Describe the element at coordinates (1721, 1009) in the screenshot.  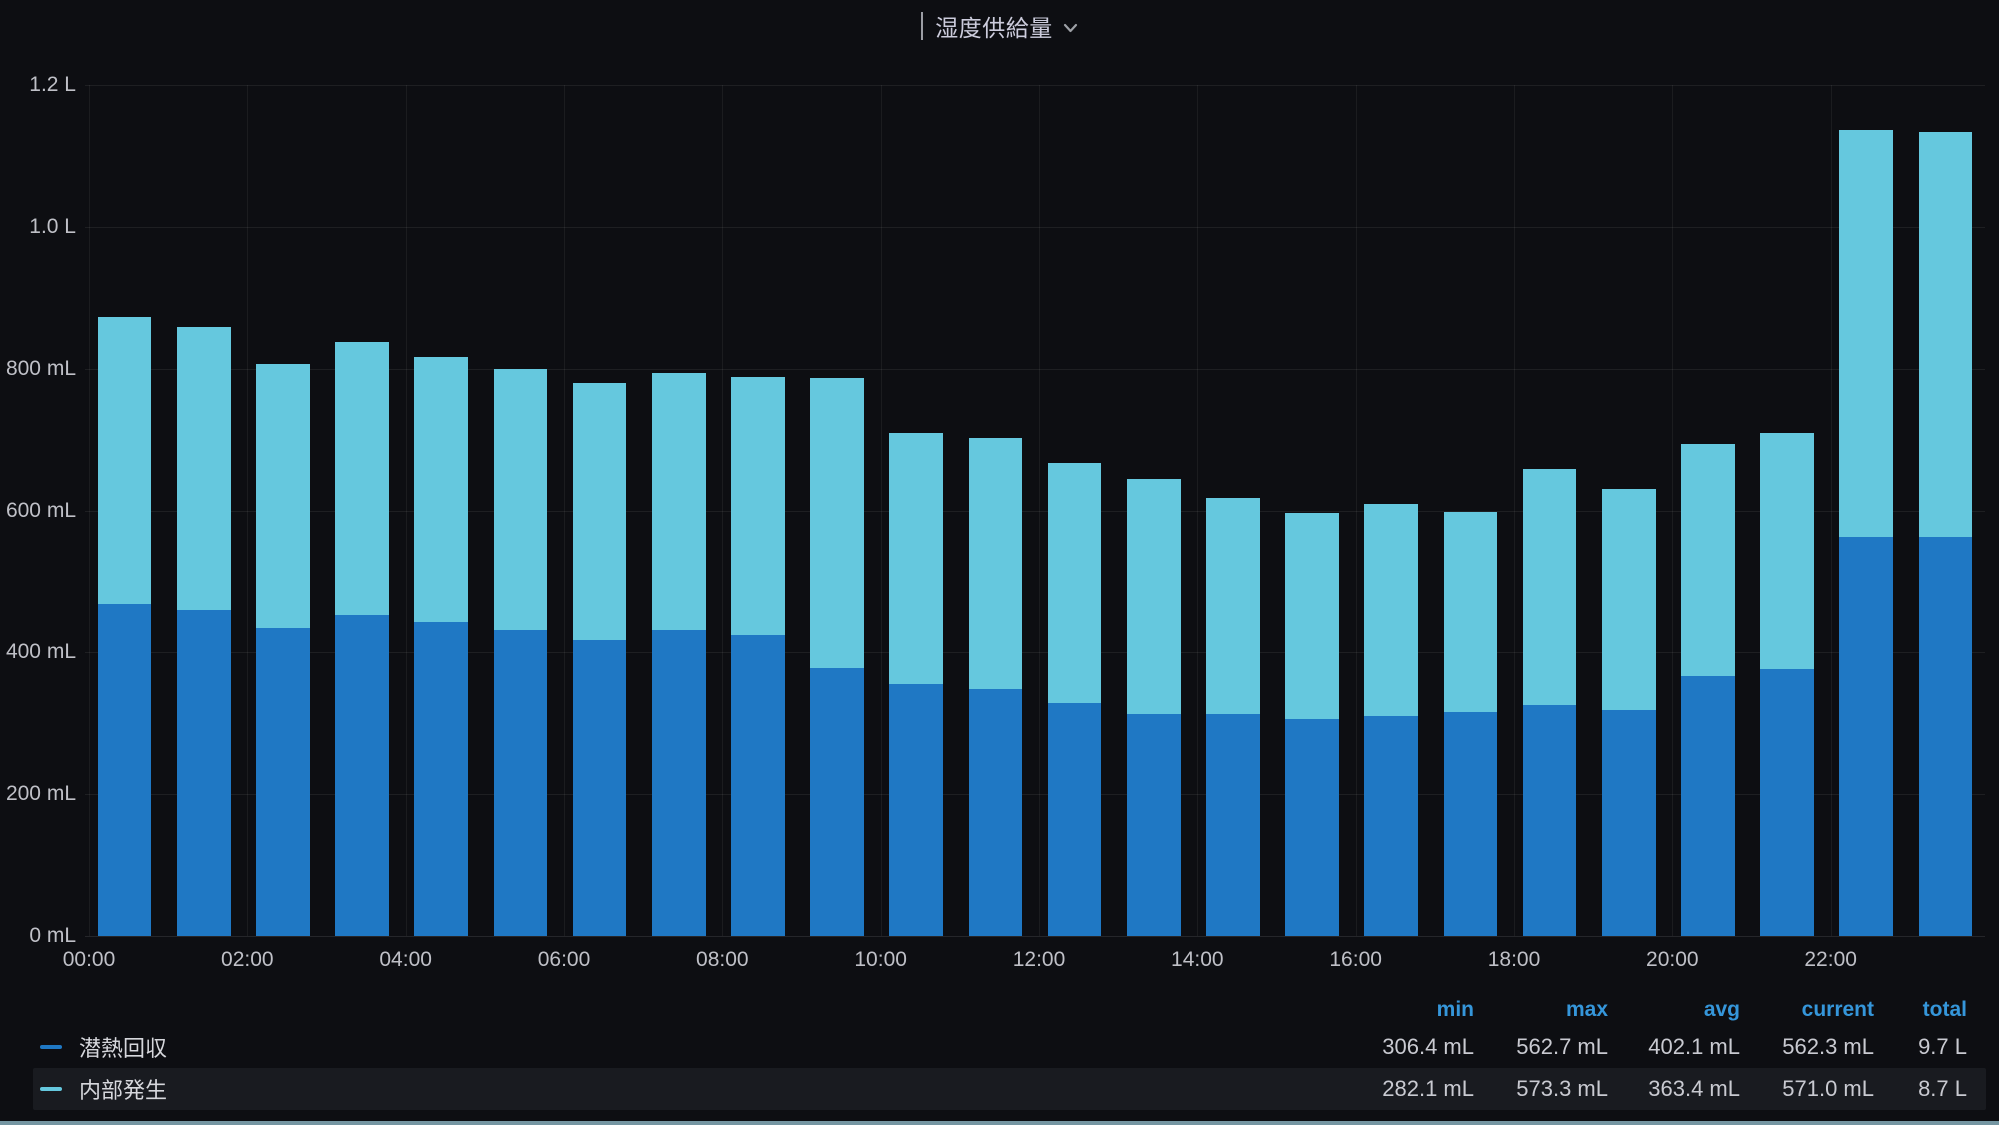
I see `stat-column-header: avg` at that location.